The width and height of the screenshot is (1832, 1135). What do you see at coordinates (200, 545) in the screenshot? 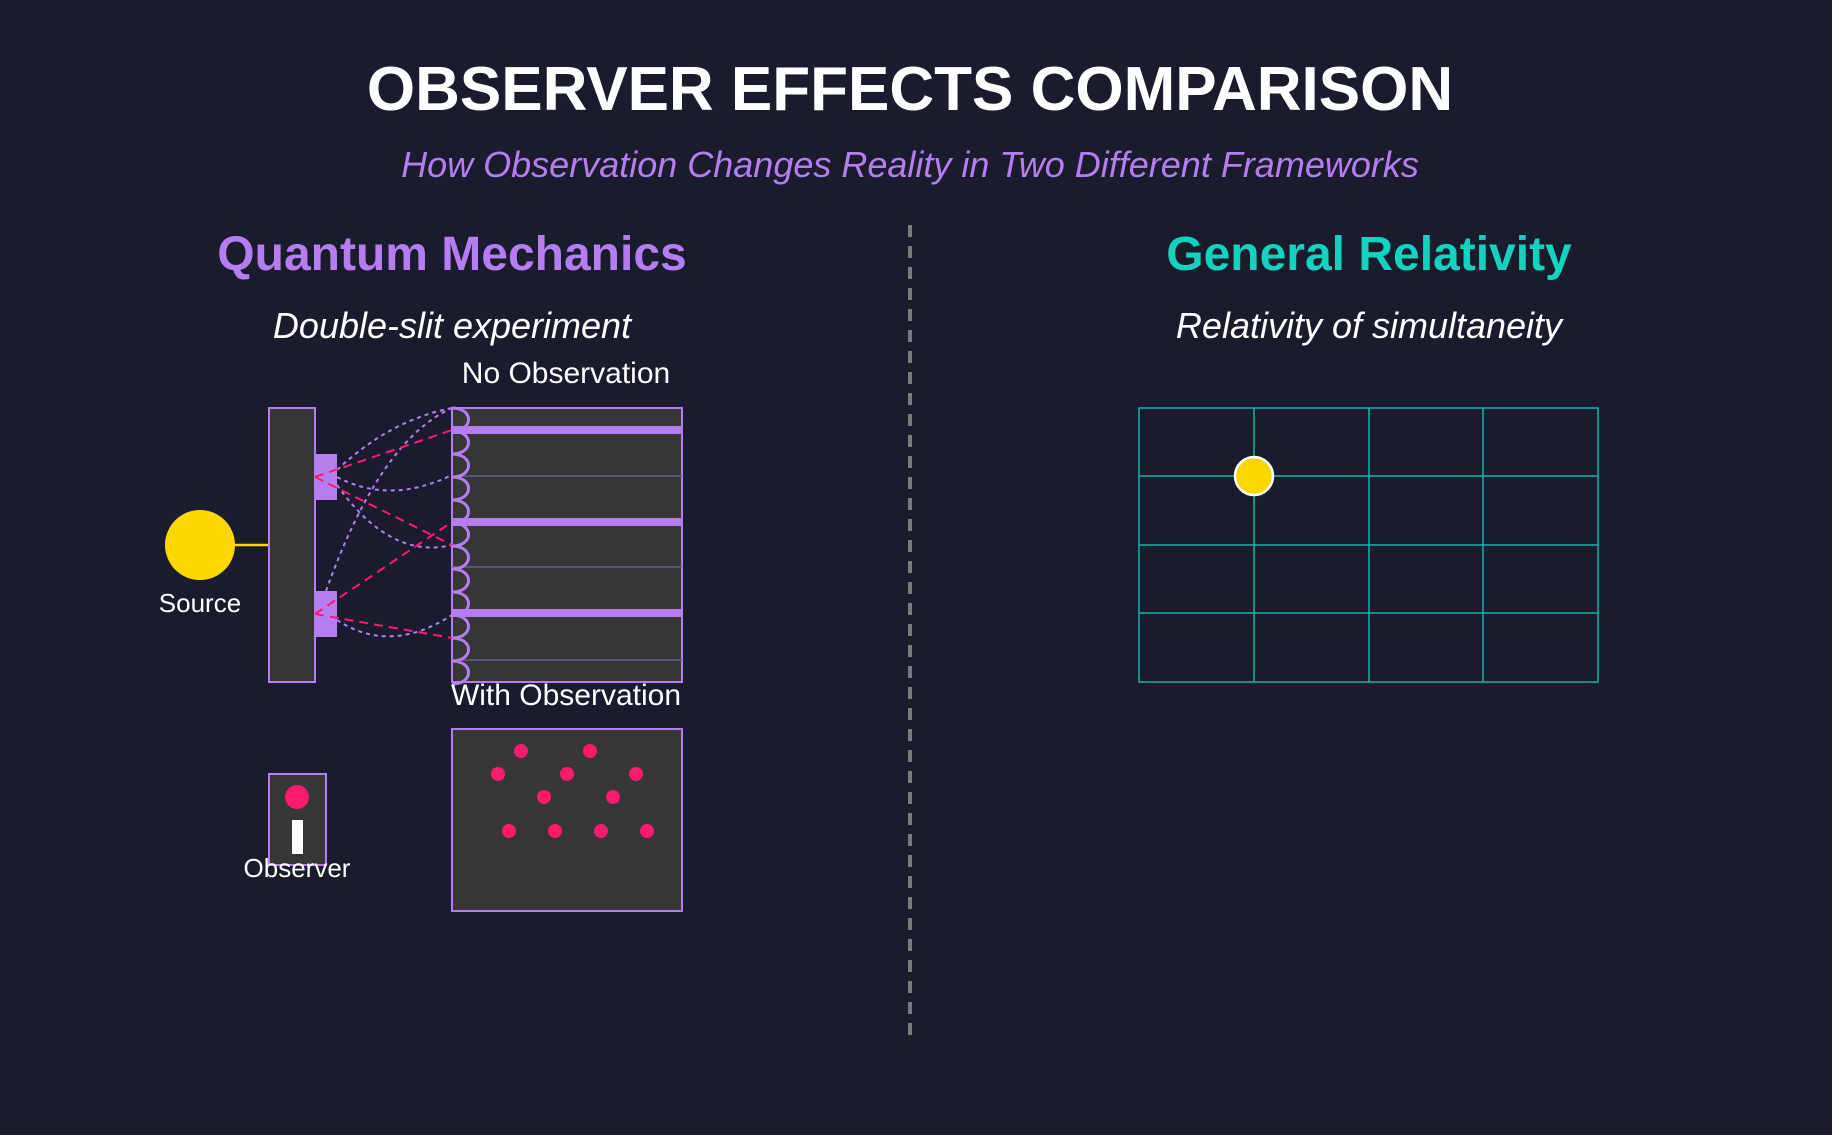
I see `source-icon` at bounding box center [200, 545].